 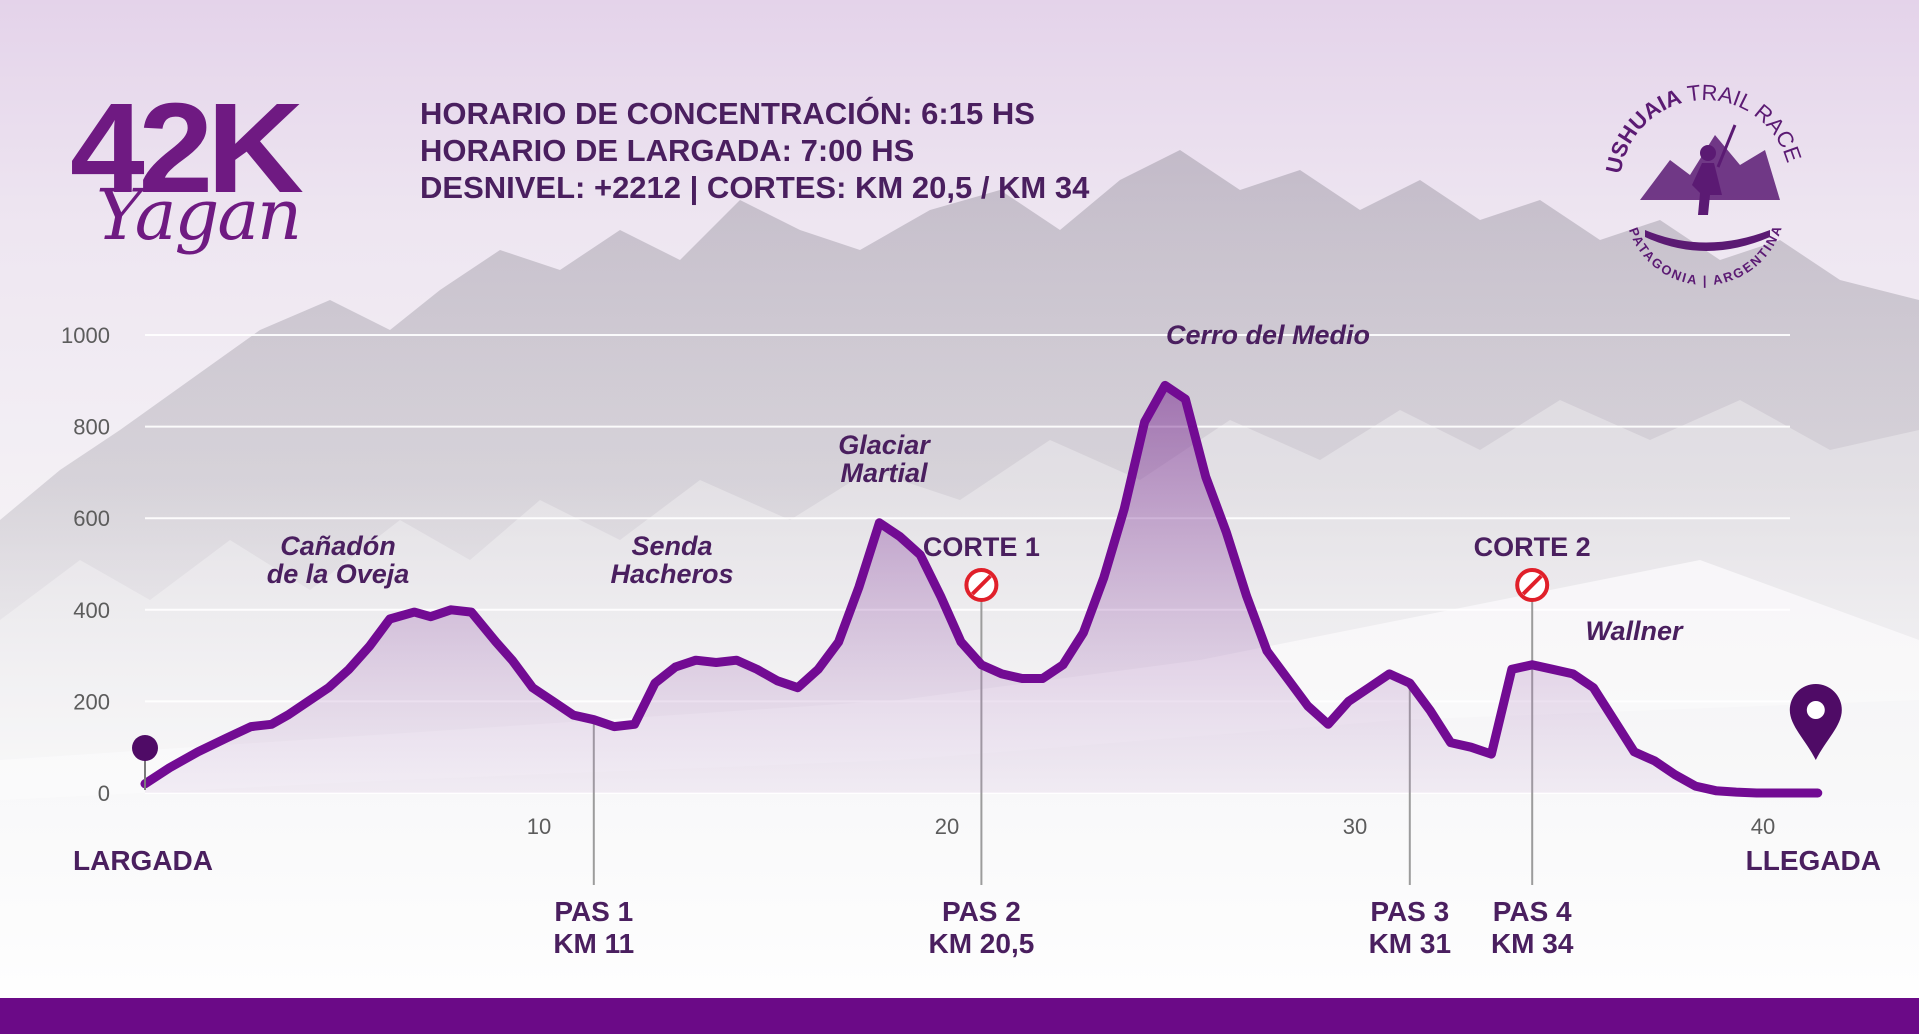 I want to click on peak-label-canadon-de-la-oveja: Cañadón de la Oveja, so click(x=338, y=560).